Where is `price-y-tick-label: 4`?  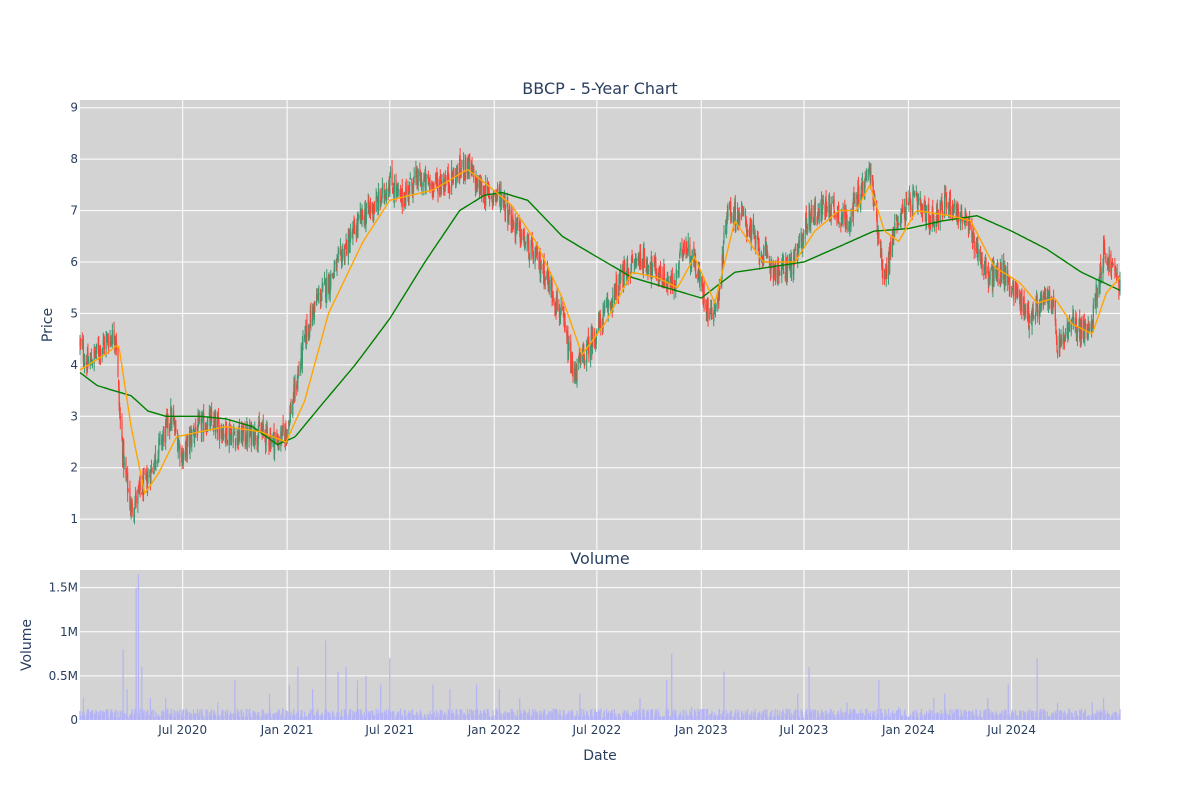
price-y-tick-label: 4 is located at coordinates (74, 365).